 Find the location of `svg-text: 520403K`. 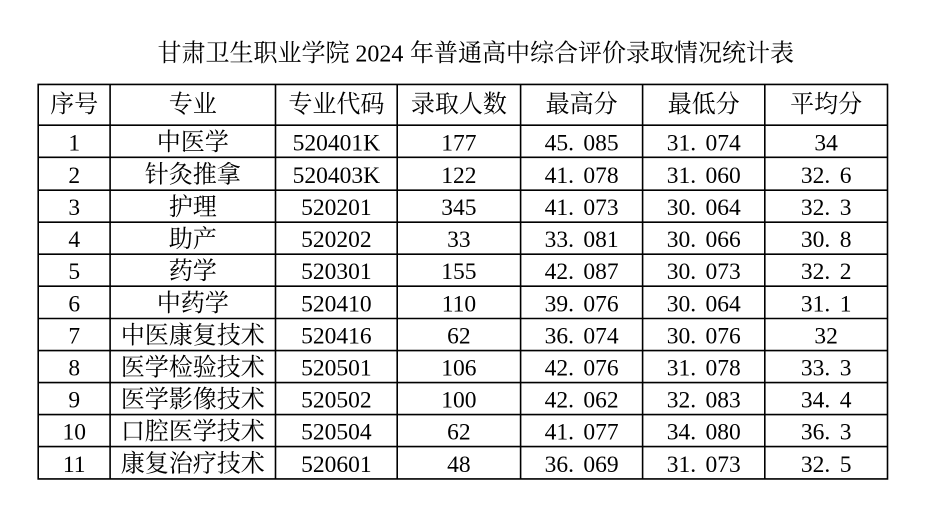

svg-text: 520403K is located at coordinates (337, 176).